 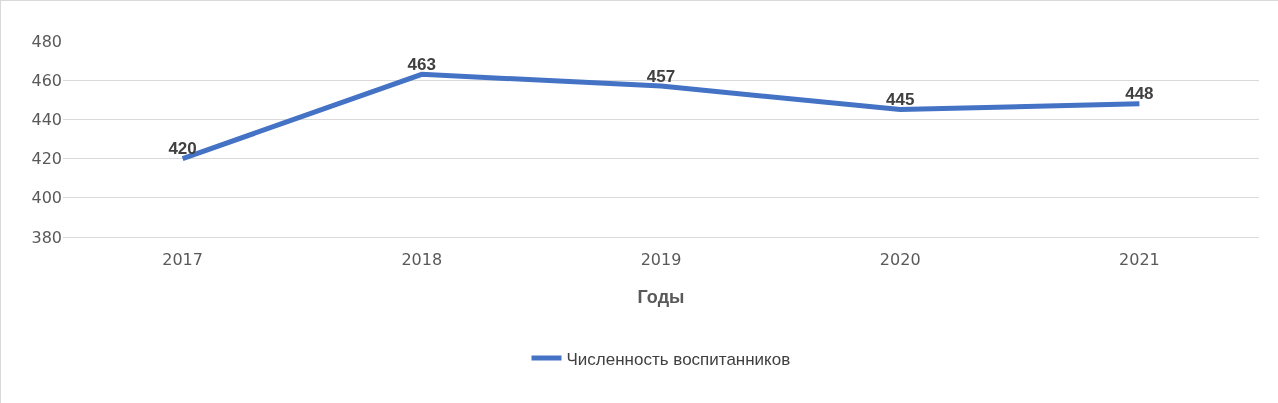 What do you see at coordinates (46, 198) in the screenshot?
I see `y-tick-label: 400` at bounding box center [46, 198].